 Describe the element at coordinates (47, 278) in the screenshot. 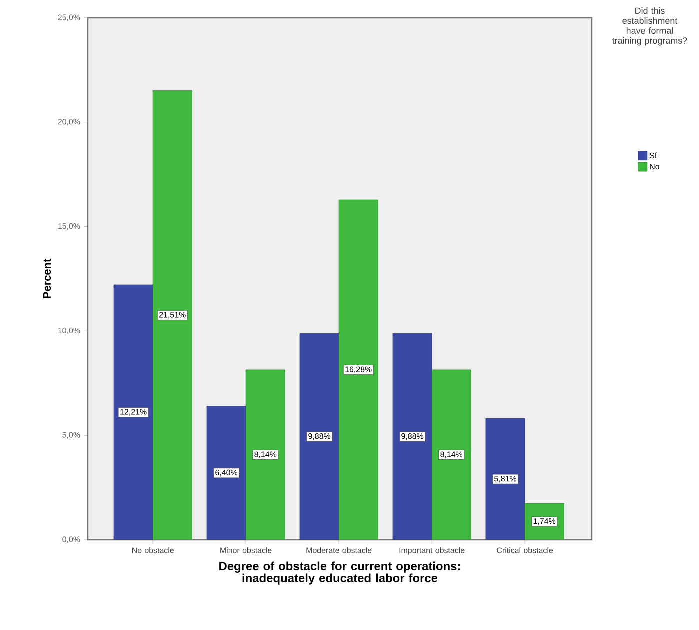

I see `y-axis-title: Percent` at that location.